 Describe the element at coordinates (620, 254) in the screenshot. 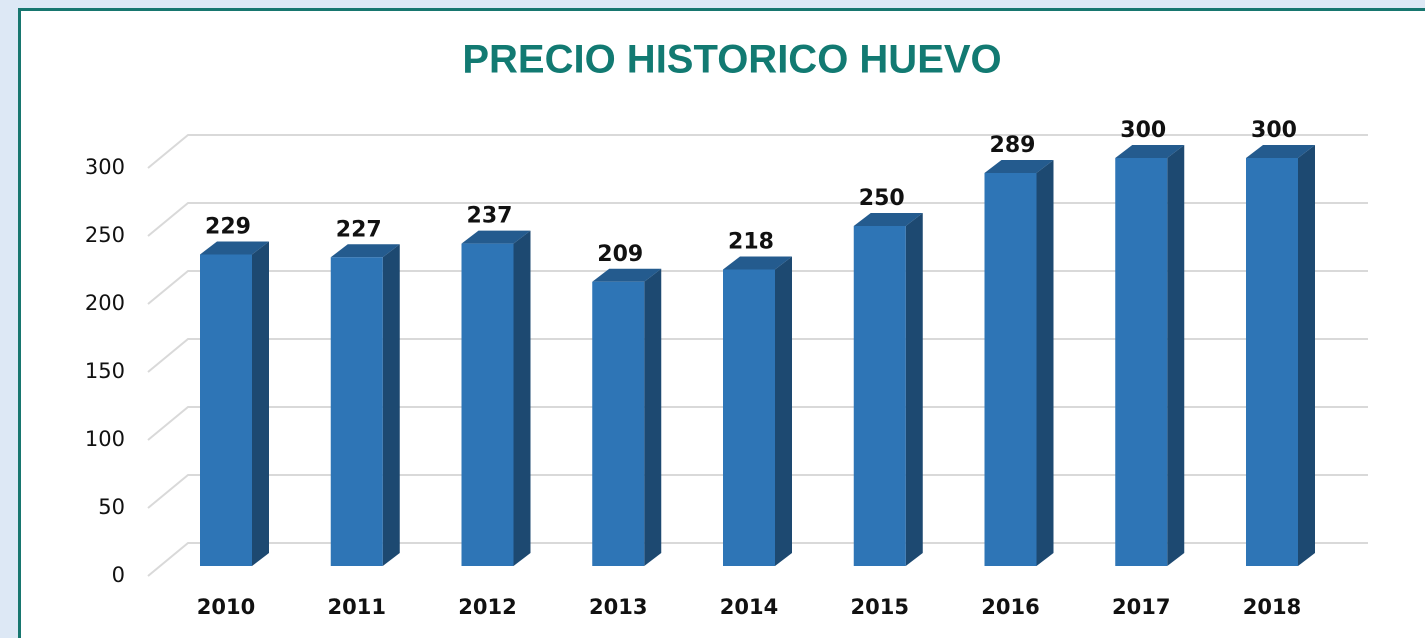

I see `data-label: 209` at that location.